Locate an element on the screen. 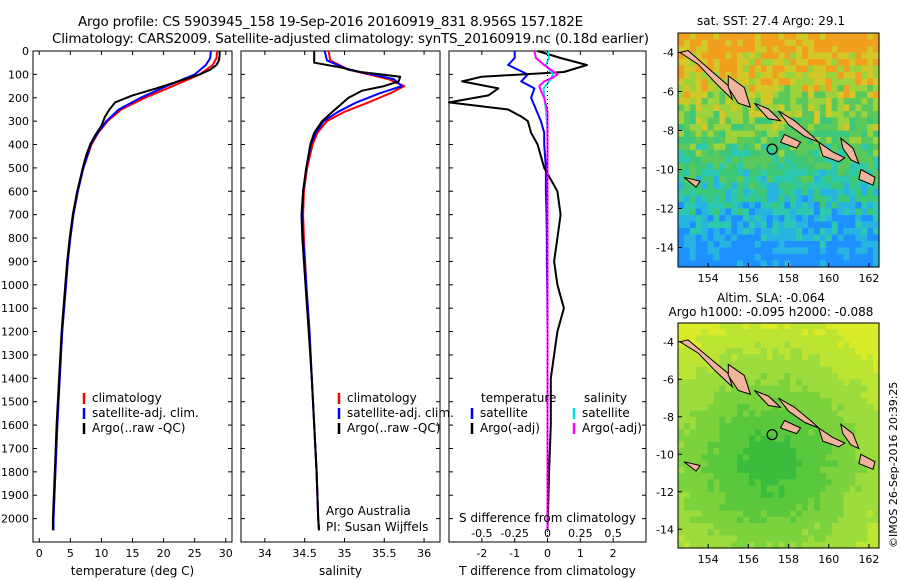 This screenshot has height=580, width=900. temperature-ytick-label: 600 is located at coordinates (18, 191).